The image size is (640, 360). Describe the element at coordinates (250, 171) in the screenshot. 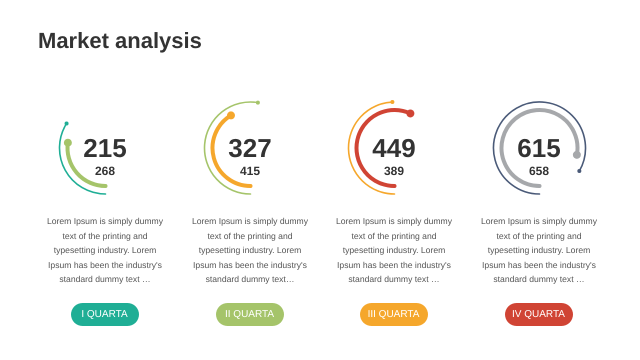

I see `data-label: 415` at that location.